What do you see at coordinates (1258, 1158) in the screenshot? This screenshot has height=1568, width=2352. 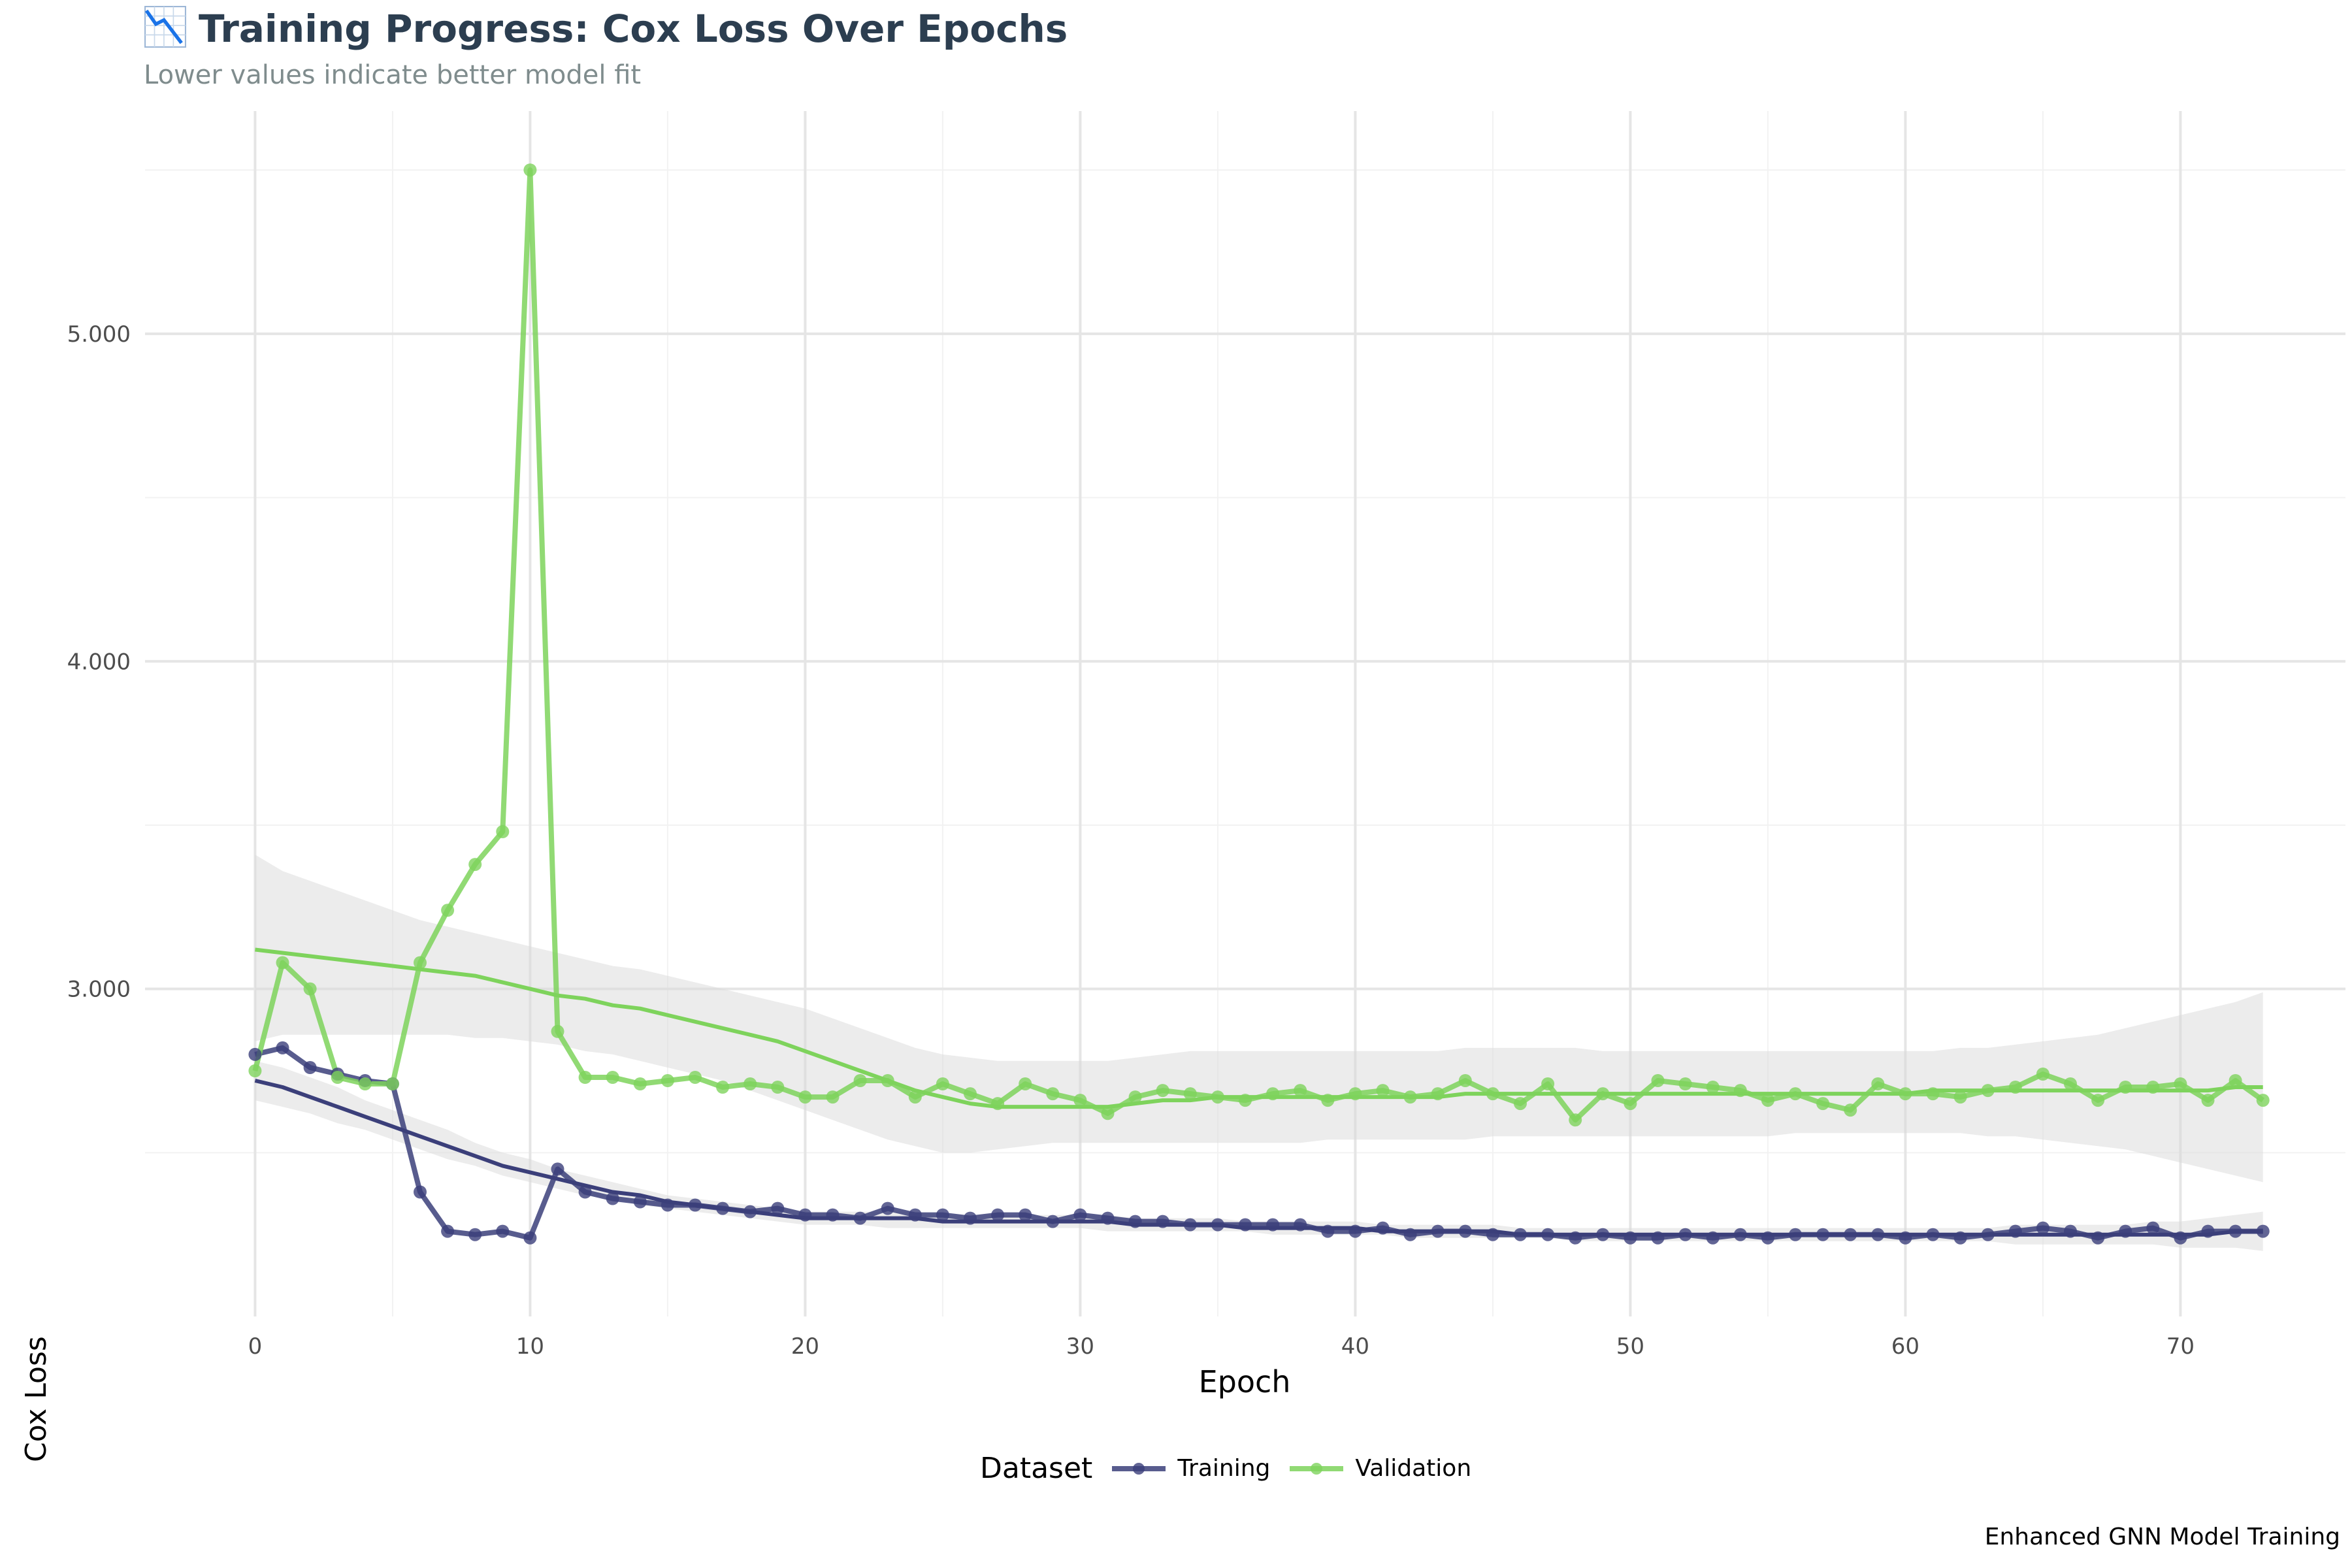 I see `trend-training` at bounding box center [1258, 1158].